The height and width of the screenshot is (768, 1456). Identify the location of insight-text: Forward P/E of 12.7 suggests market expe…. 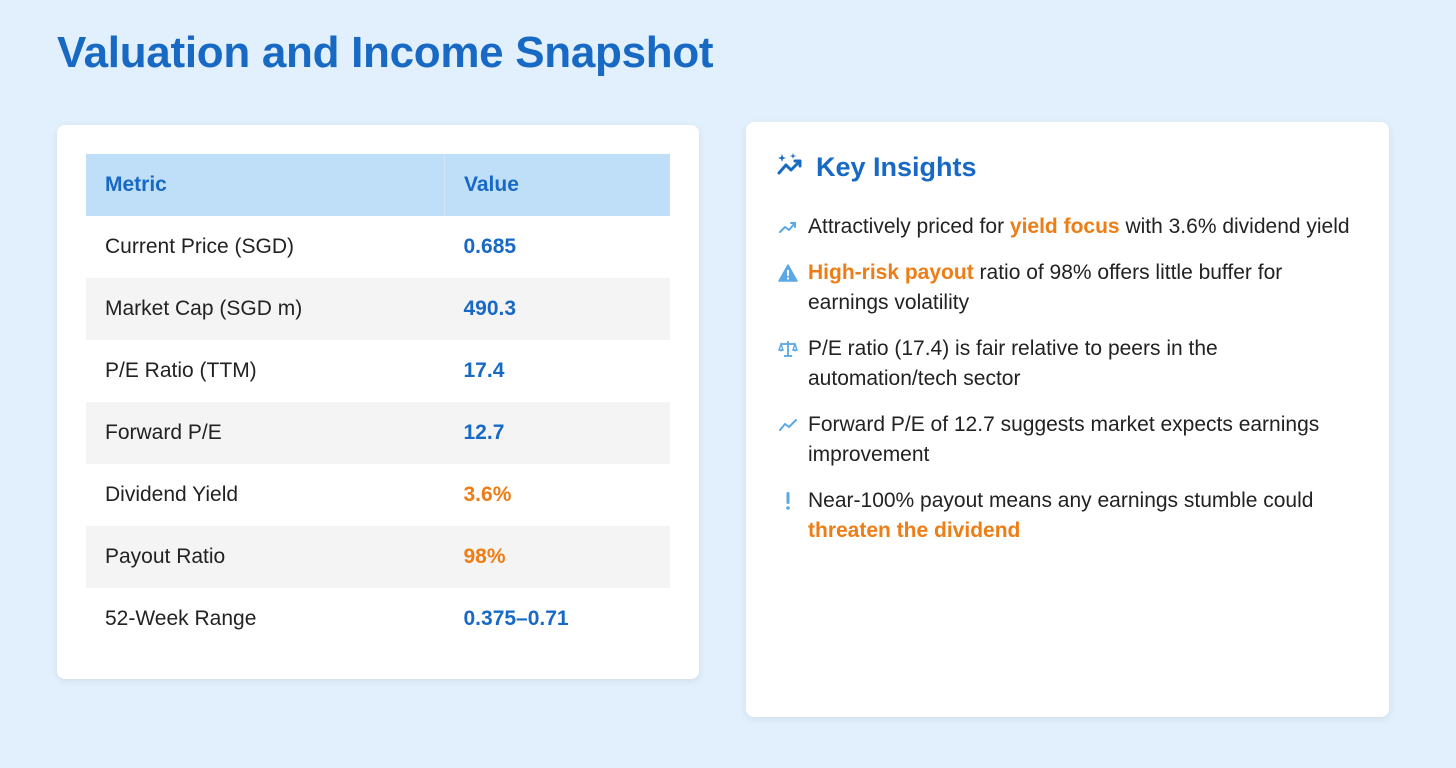
(1082, 440).